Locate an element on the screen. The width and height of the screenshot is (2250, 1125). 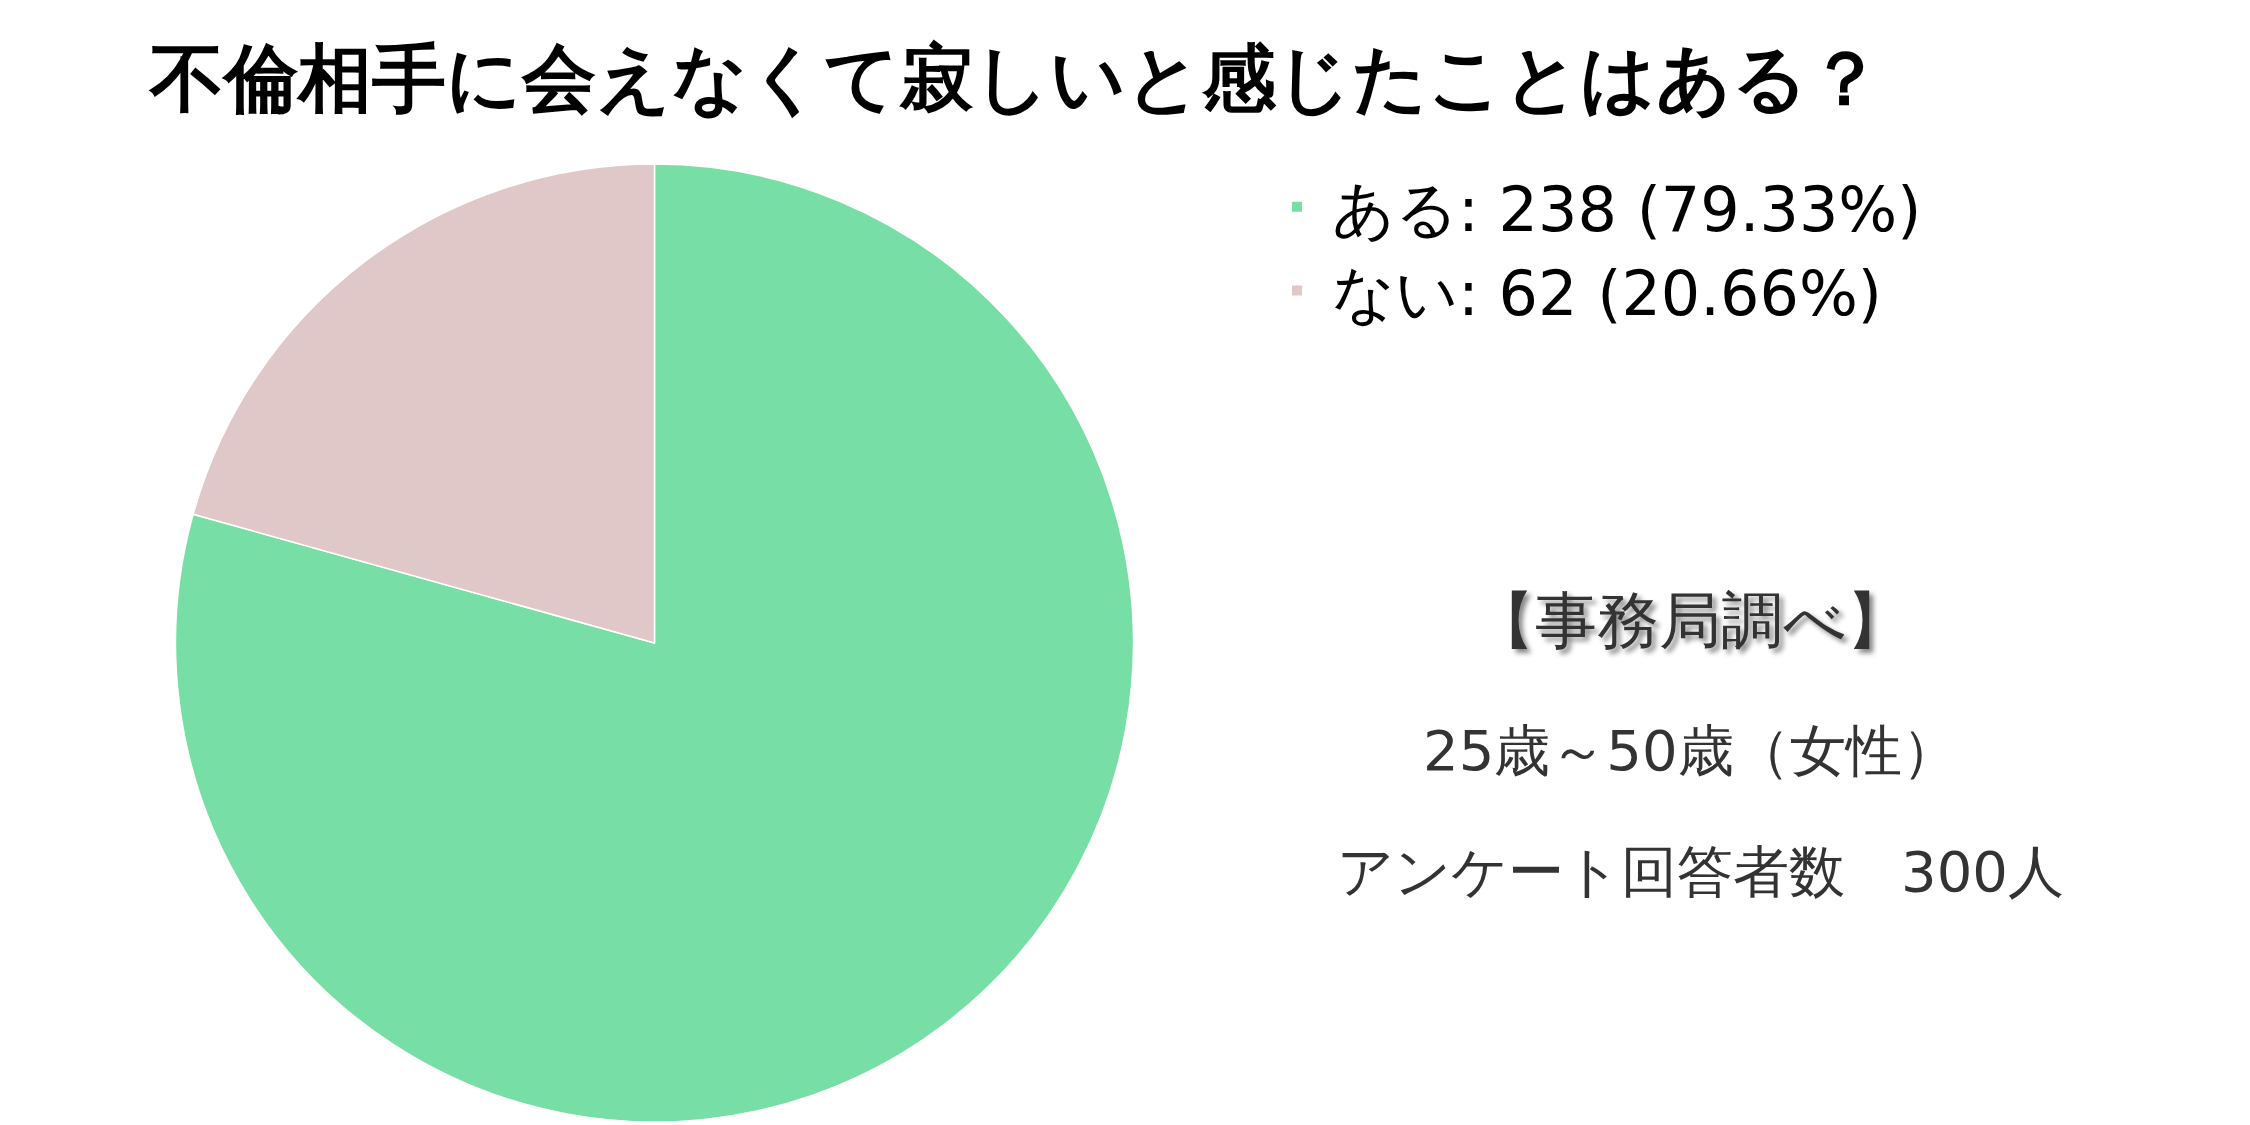
legend-label: ある: 238 (79.33%) is located at coordinates (1627, 209).